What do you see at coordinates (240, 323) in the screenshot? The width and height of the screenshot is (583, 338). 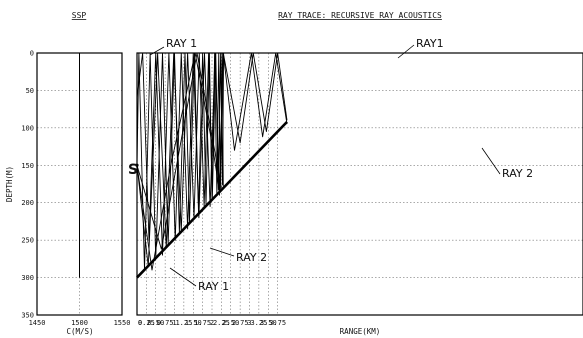 I see `range-tick-label: 2.75` at bounding box center [240, 323].